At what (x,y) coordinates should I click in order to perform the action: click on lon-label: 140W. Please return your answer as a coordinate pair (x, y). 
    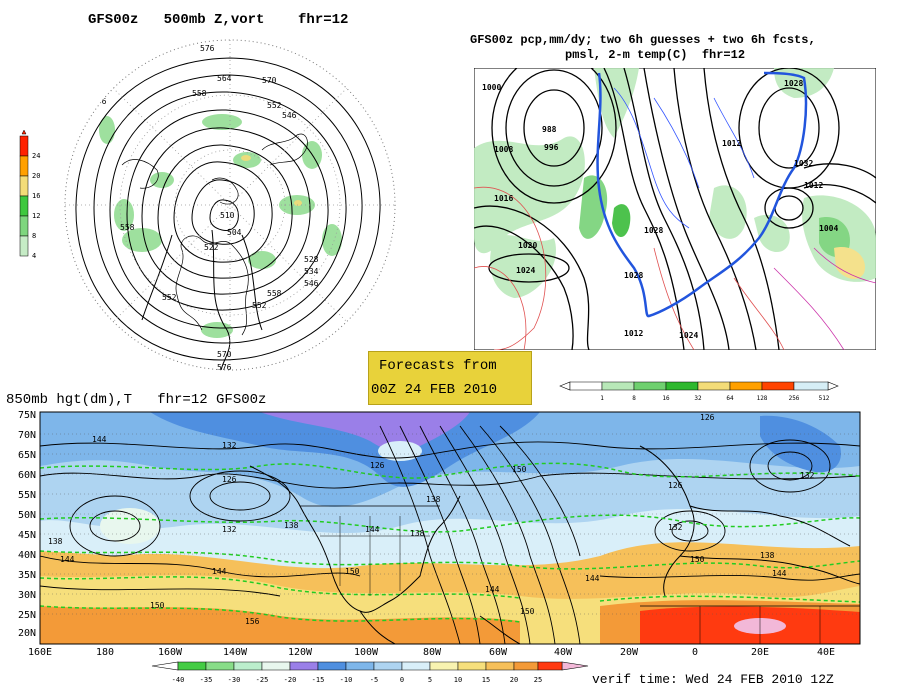
    Looking at the image, I should click on (235, 651).